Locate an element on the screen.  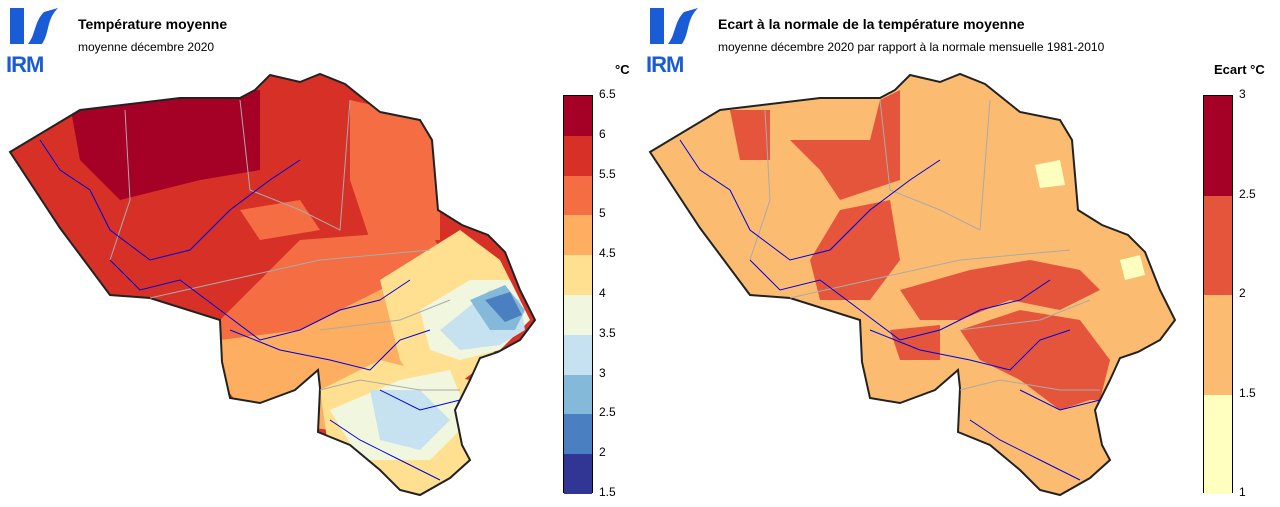
legend-tick-label: 4 is located at coordinates (602, 293).